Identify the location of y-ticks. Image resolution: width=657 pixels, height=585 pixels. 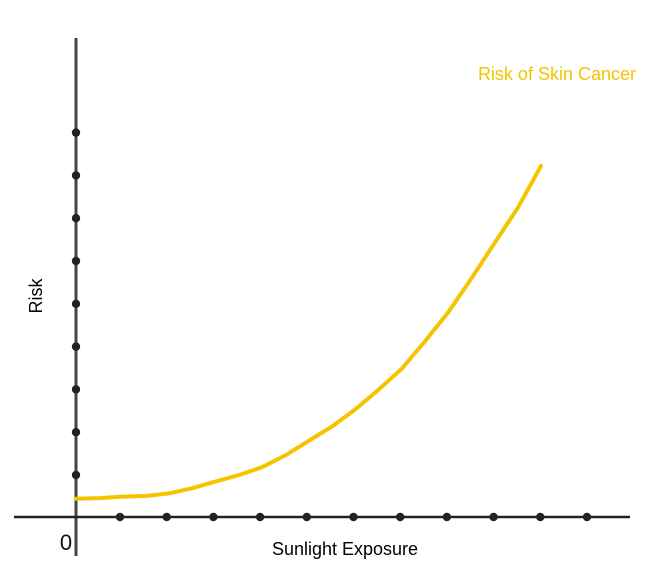
(76, 304).